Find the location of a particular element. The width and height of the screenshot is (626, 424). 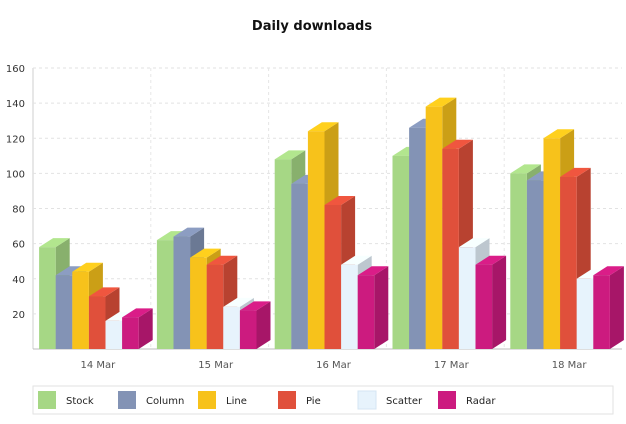

legend-item-radar: Radar is located at coordinates (467, 400).